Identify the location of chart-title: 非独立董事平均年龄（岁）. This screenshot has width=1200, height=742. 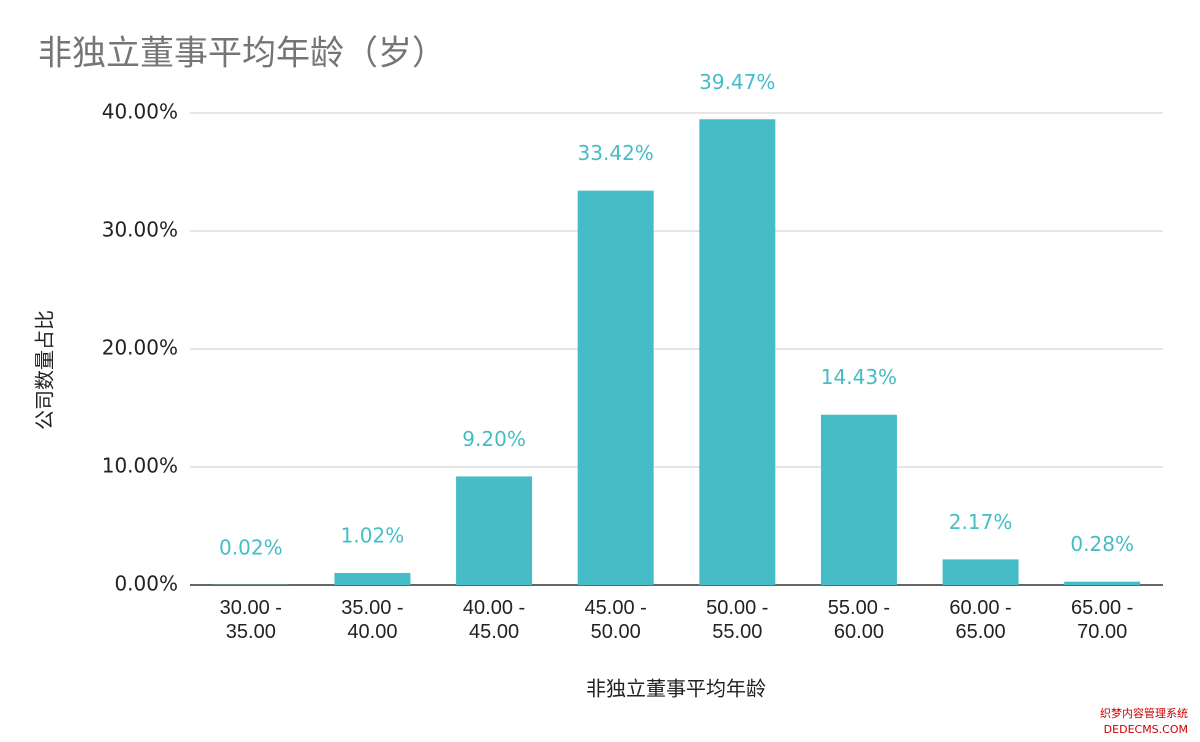
(242, 54).